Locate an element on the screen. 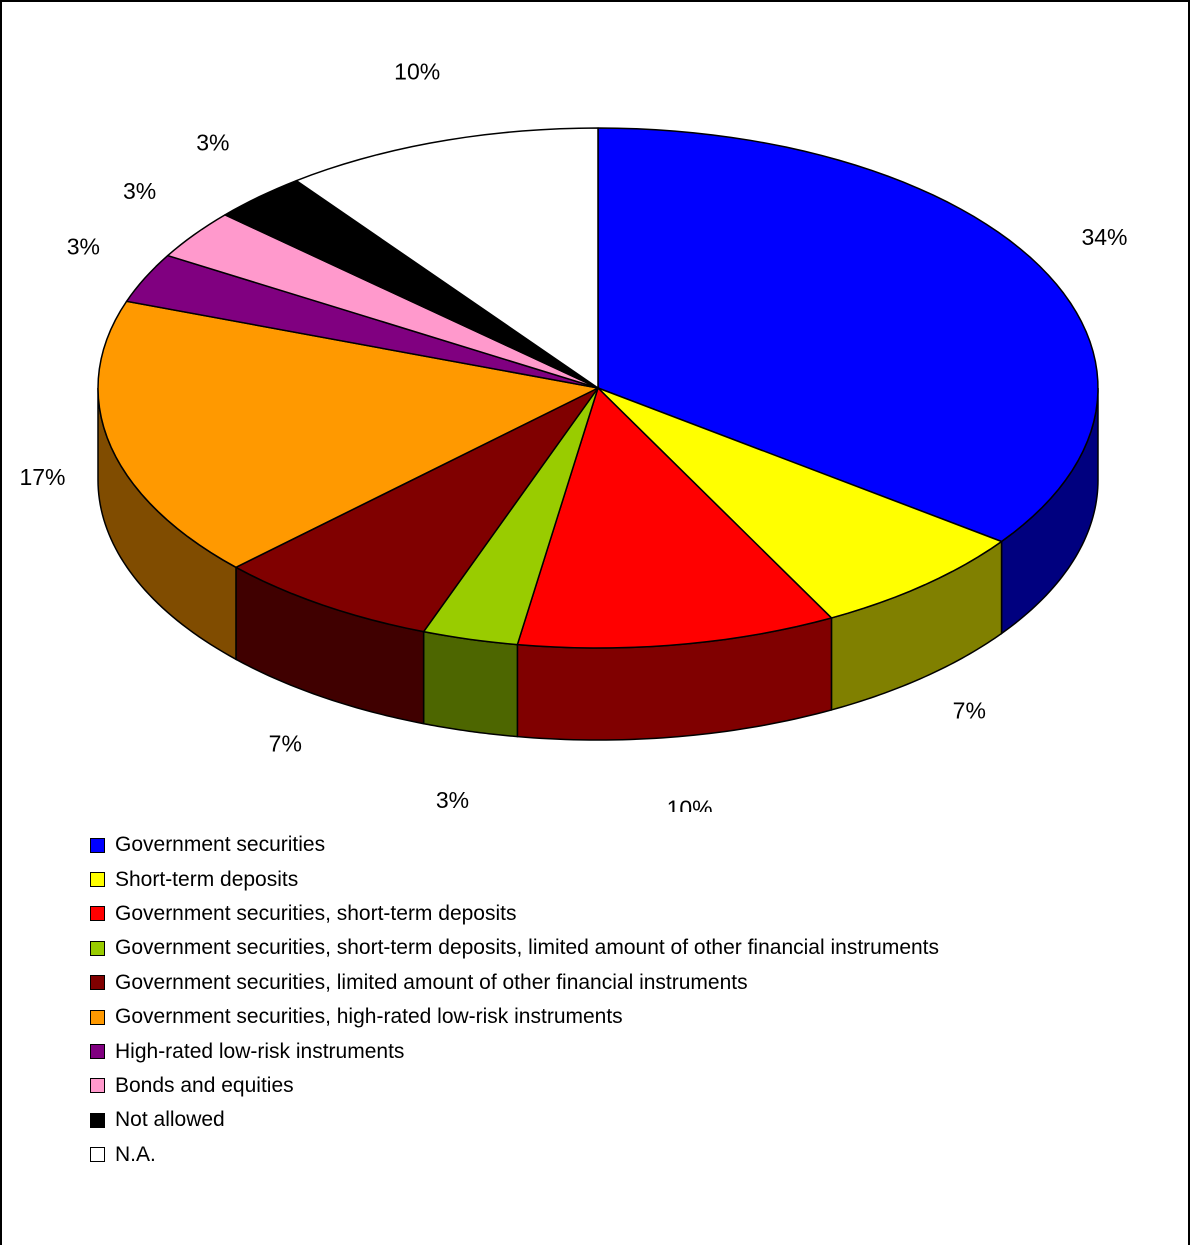  pie-value-label: 17% is located at coordinates (42, 477).